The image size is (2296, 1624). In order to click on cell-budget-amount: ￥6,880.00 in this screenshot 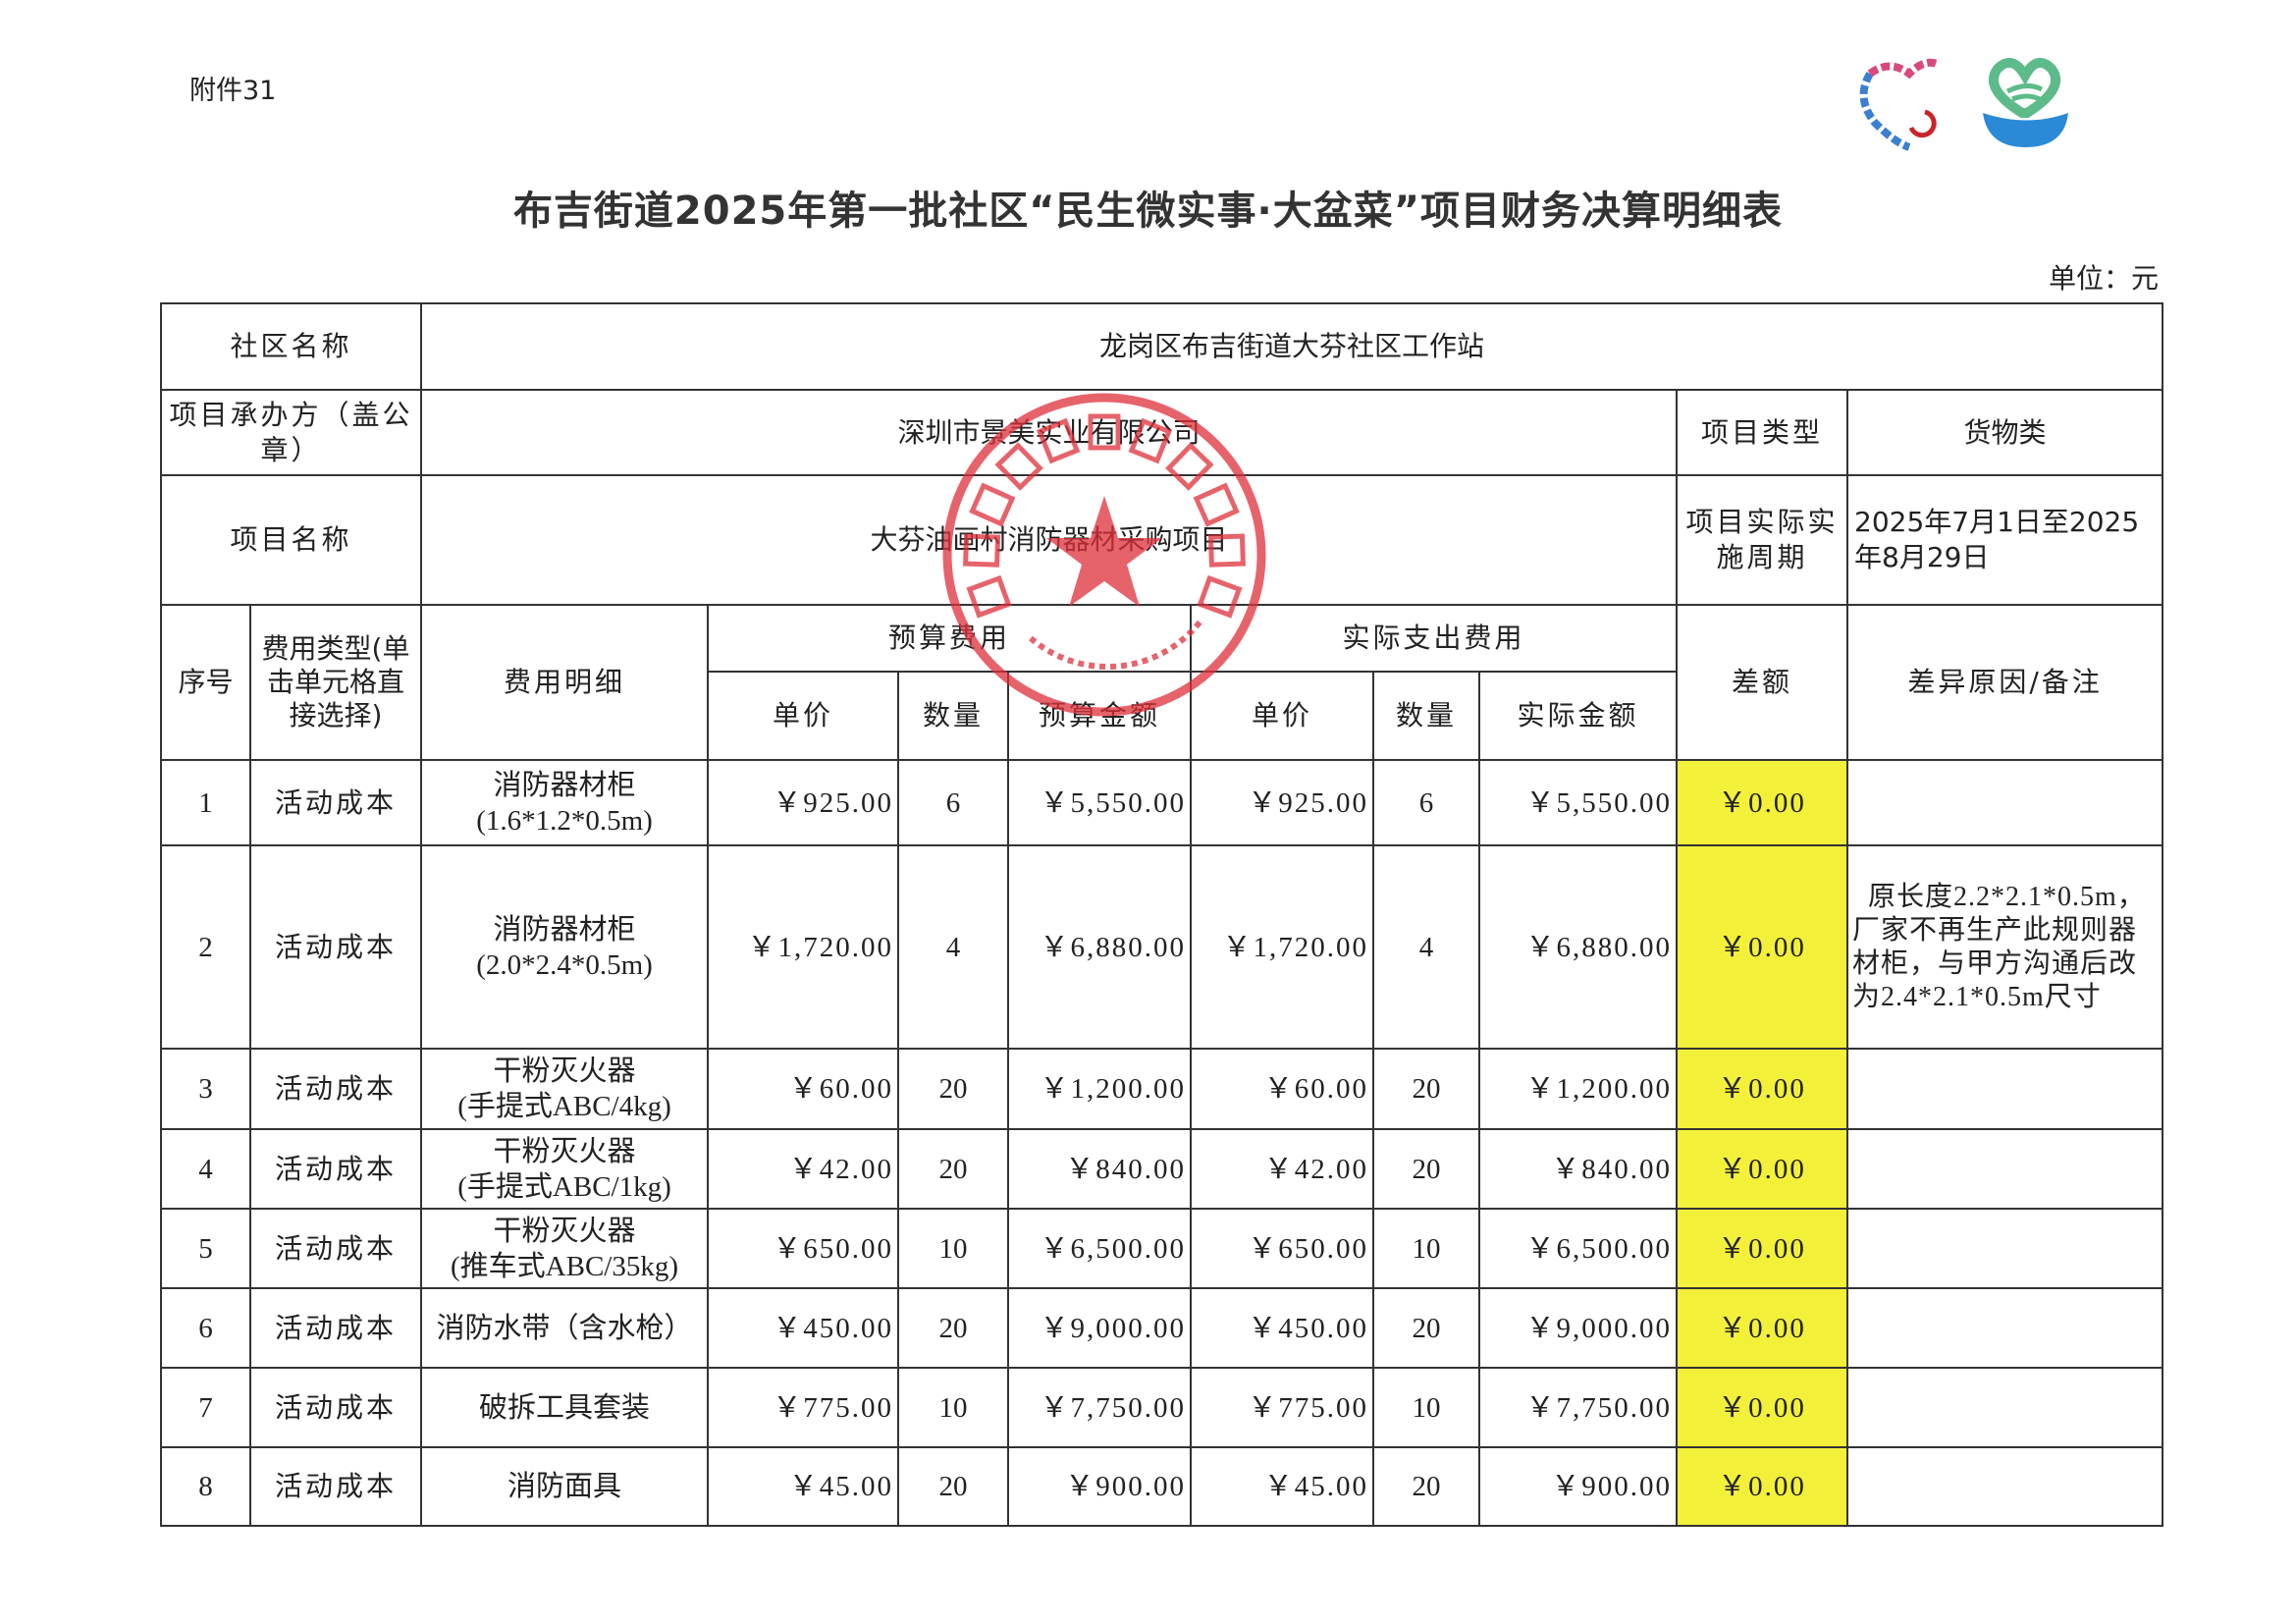, I will do `click(1100, 947)`.